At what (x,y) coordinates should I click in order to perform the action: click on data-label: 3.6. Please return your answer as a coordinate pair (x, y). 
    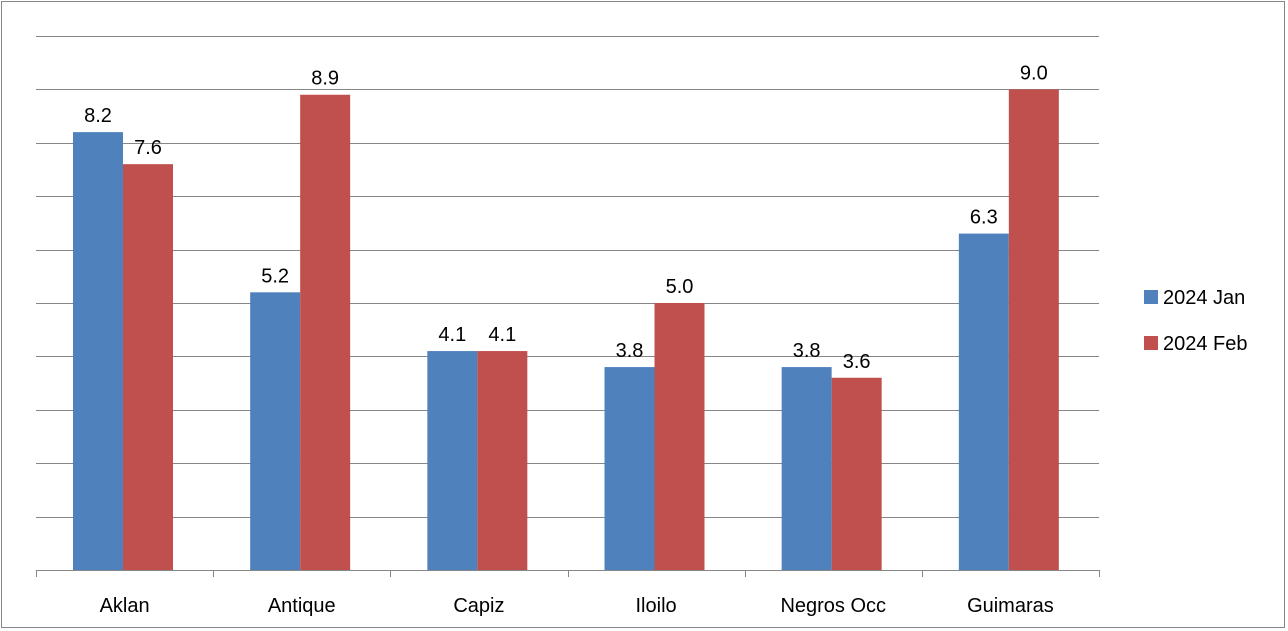
    Looking at the image, I should click on (857, 362).